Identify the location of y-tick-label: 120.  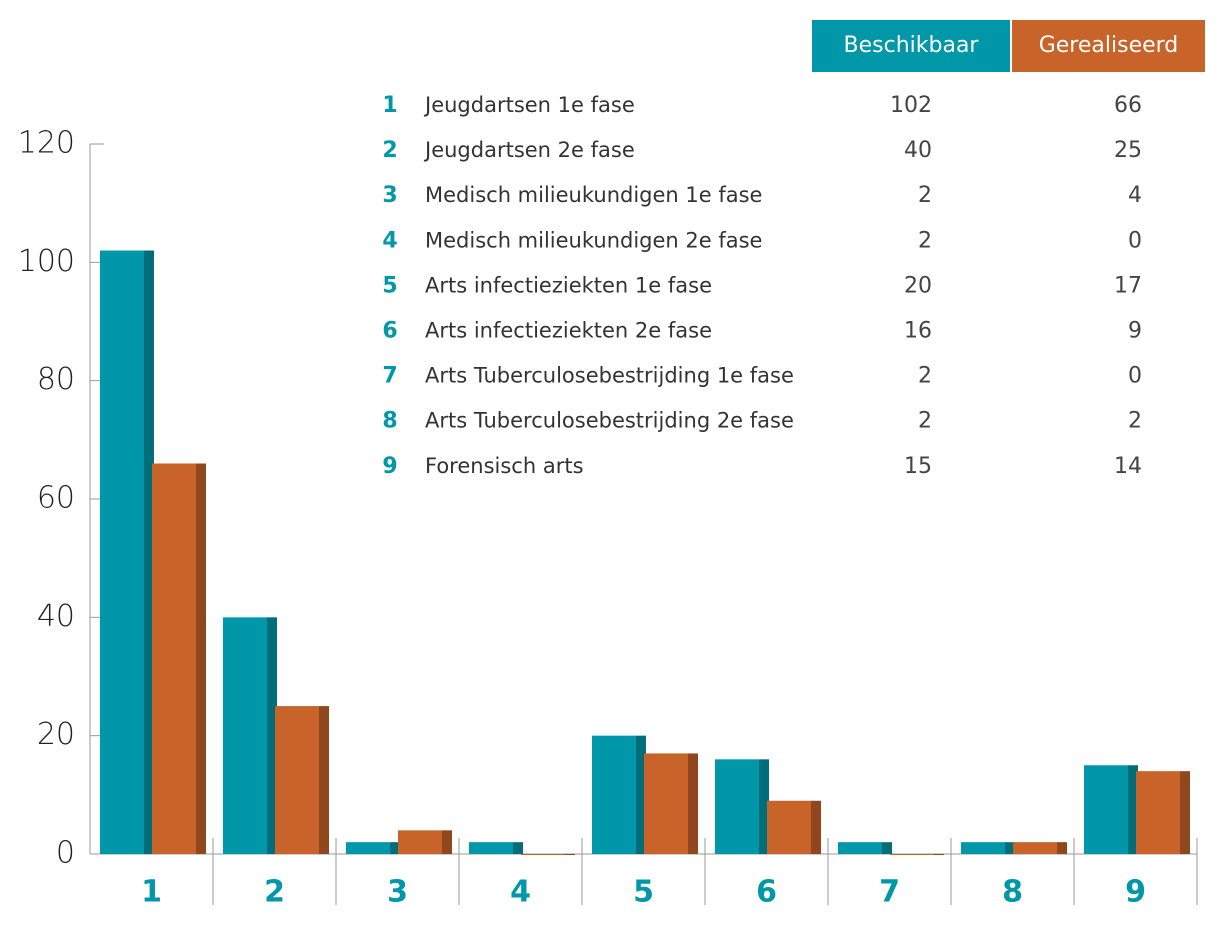
(46, 143).